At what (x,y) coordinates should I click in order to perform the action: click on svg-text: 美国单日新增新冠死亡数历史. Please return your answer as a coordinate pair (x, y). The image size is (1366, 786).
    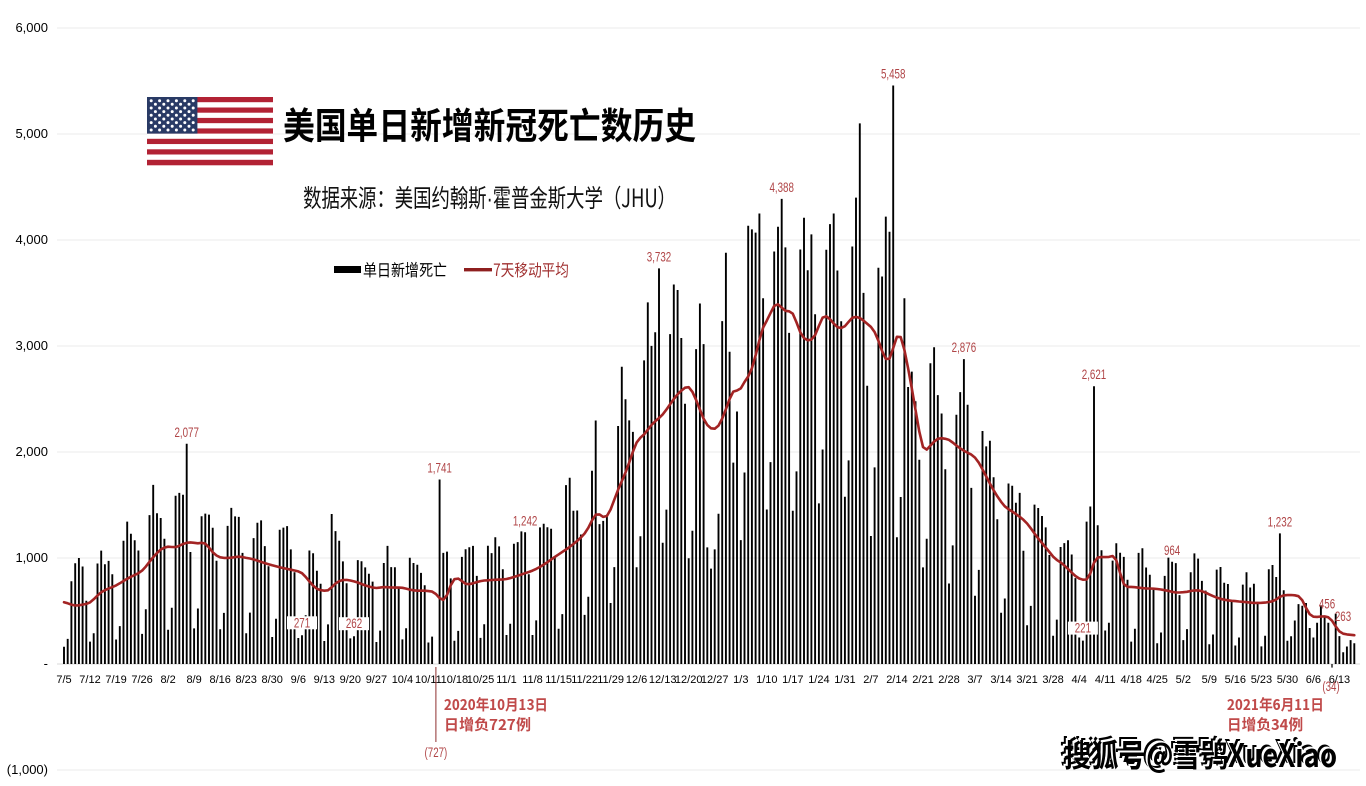
    Looking at the image, I should click on (489, 123).